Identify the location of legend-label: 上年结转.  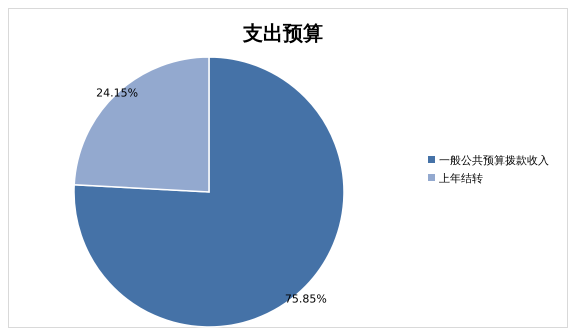
(461, 178).